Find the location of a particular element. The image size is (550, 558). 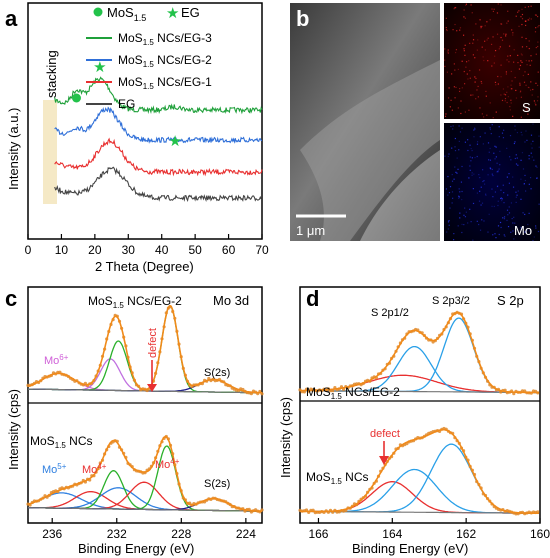

xps-background is located at coordinates (419, 392).